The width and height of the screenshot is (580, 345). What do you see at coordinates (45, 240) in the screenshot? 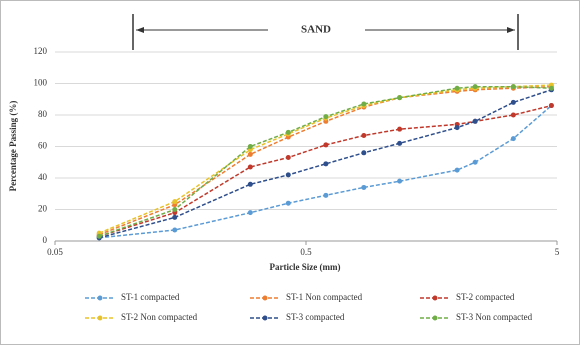
I see `y-tick-label: 0` at bounding box center [45, 240].